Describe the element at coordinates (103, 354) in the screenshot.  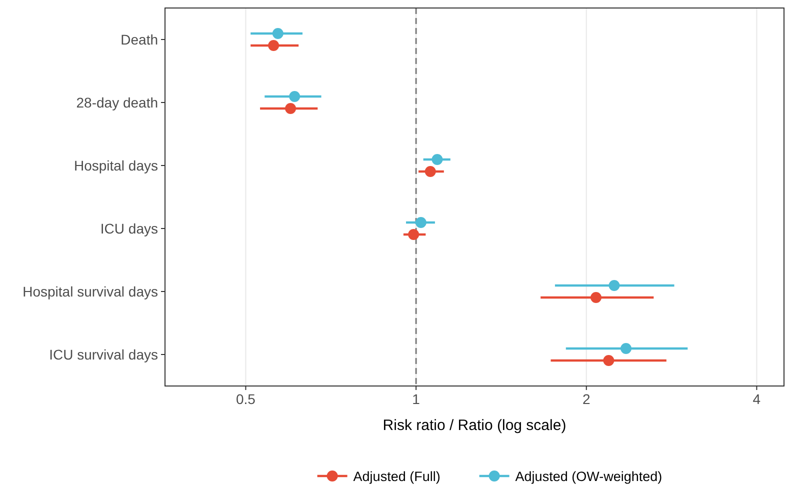
I see `y-tick-label: ICU survival days` at that location.